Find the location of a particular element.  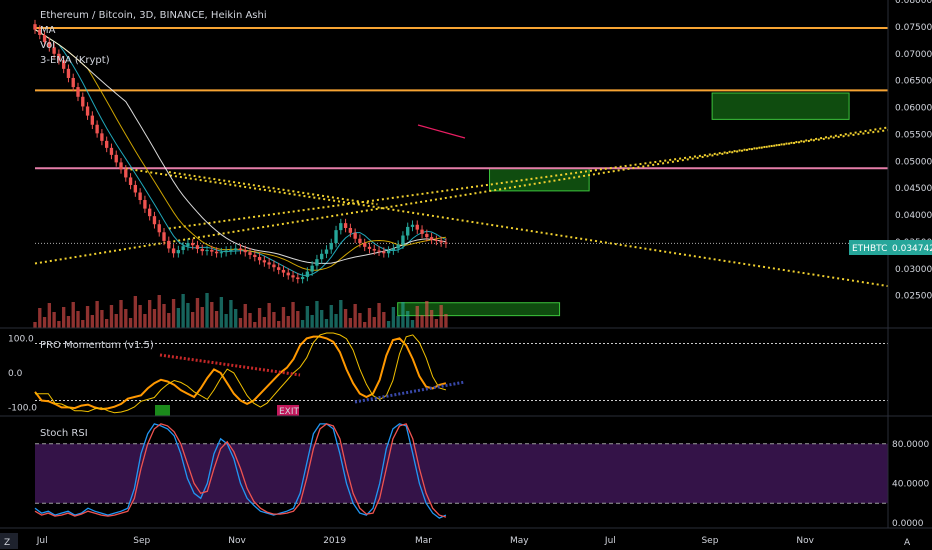

momentum-tick-label: 100.0 is located at coordinates (21, 339).